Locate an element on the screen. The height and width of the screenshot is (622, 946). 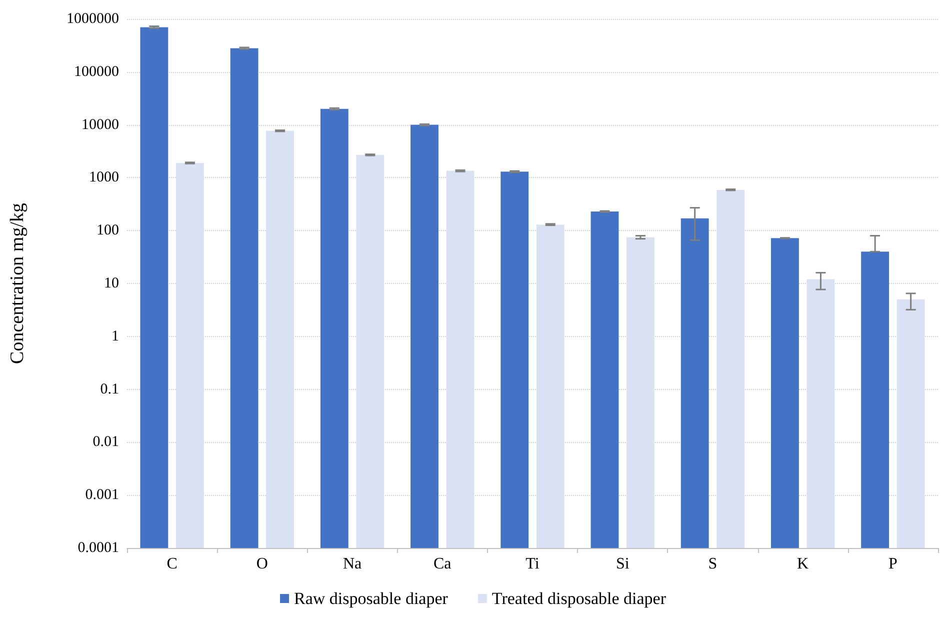
x-tick-label: Ti is located at coordinates (533, 564).